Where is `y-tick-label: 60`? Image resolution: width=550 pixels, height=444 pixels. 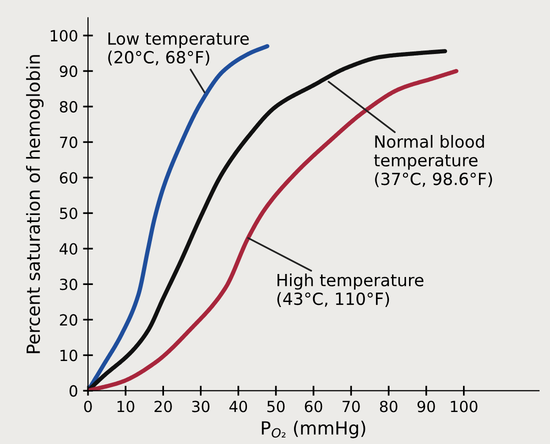 y-tick-label: 60 is located at coordinates (69, 178).